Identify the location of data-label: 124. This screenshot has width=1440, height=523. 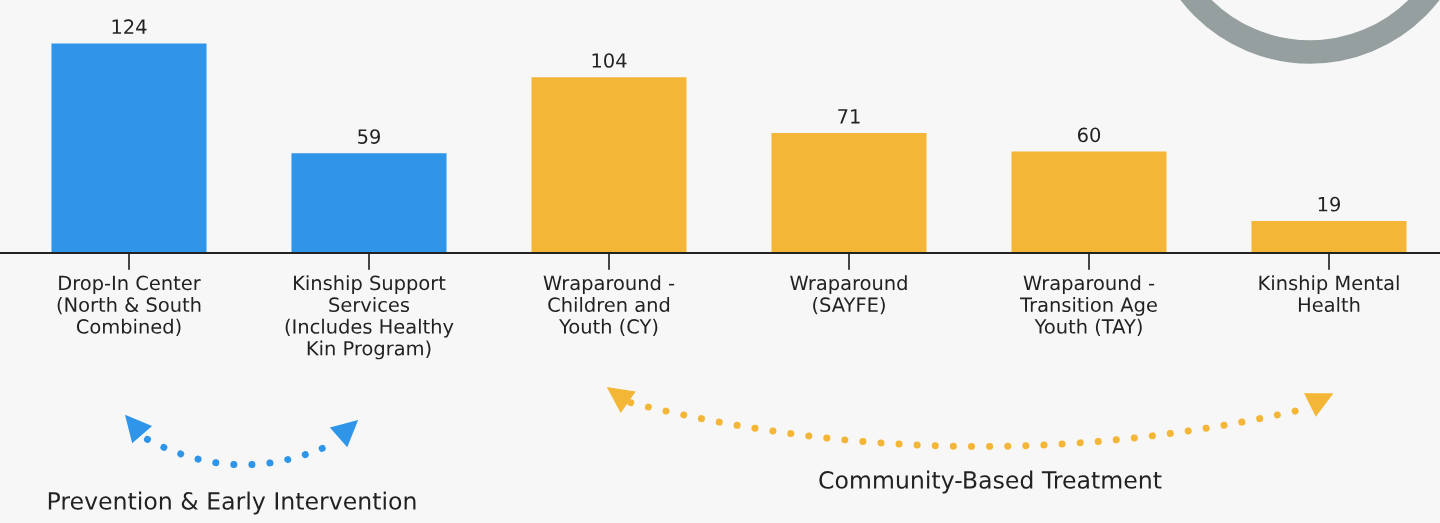
(129, 26).